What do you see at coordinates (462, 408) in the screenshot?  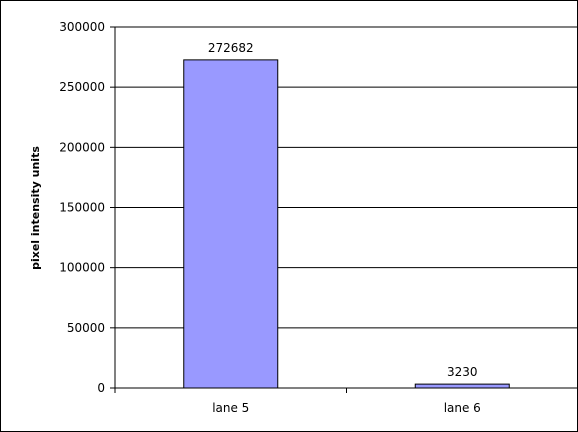 I see `x-tick-label: lane 6` at bounding box center [462, 408].